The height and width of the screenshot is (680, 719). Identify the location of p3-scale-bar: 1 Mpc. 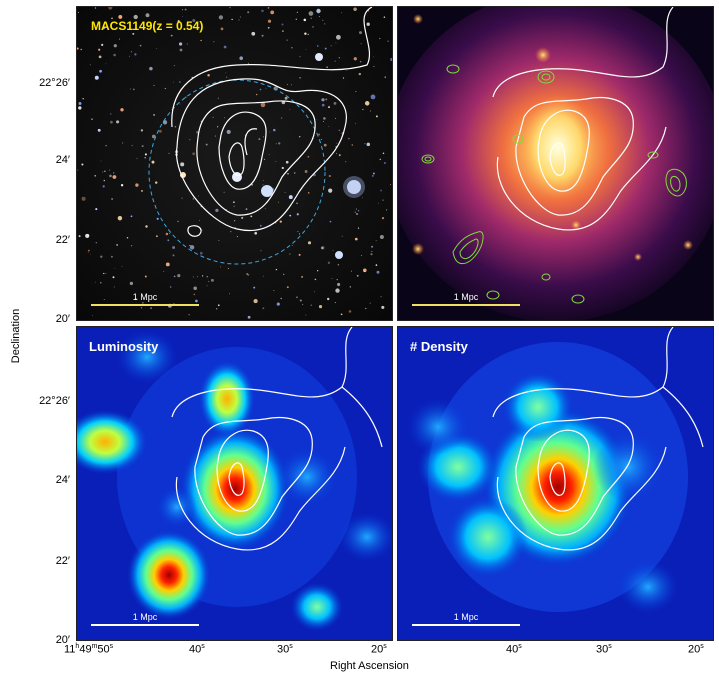
(145, 619).